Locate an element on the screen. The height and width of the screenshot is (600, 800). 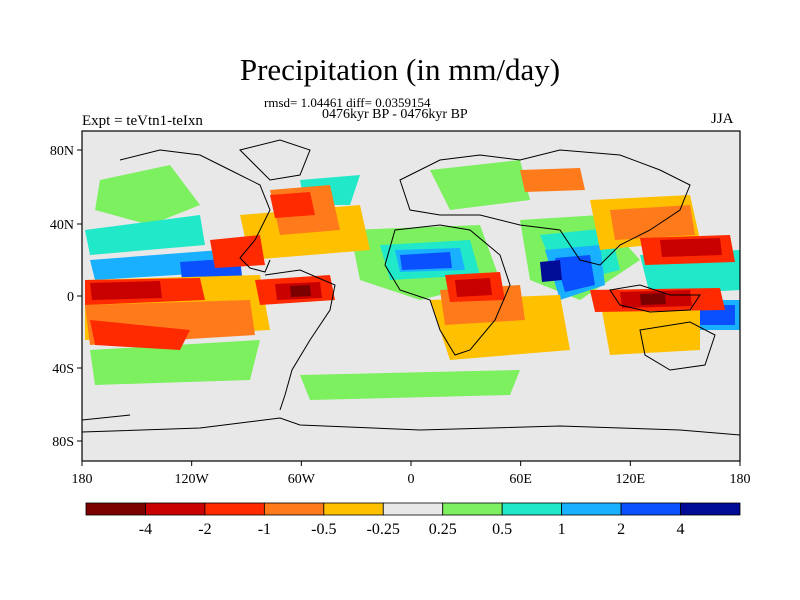
lat-label: 80N is located at coordinates (62, 151).